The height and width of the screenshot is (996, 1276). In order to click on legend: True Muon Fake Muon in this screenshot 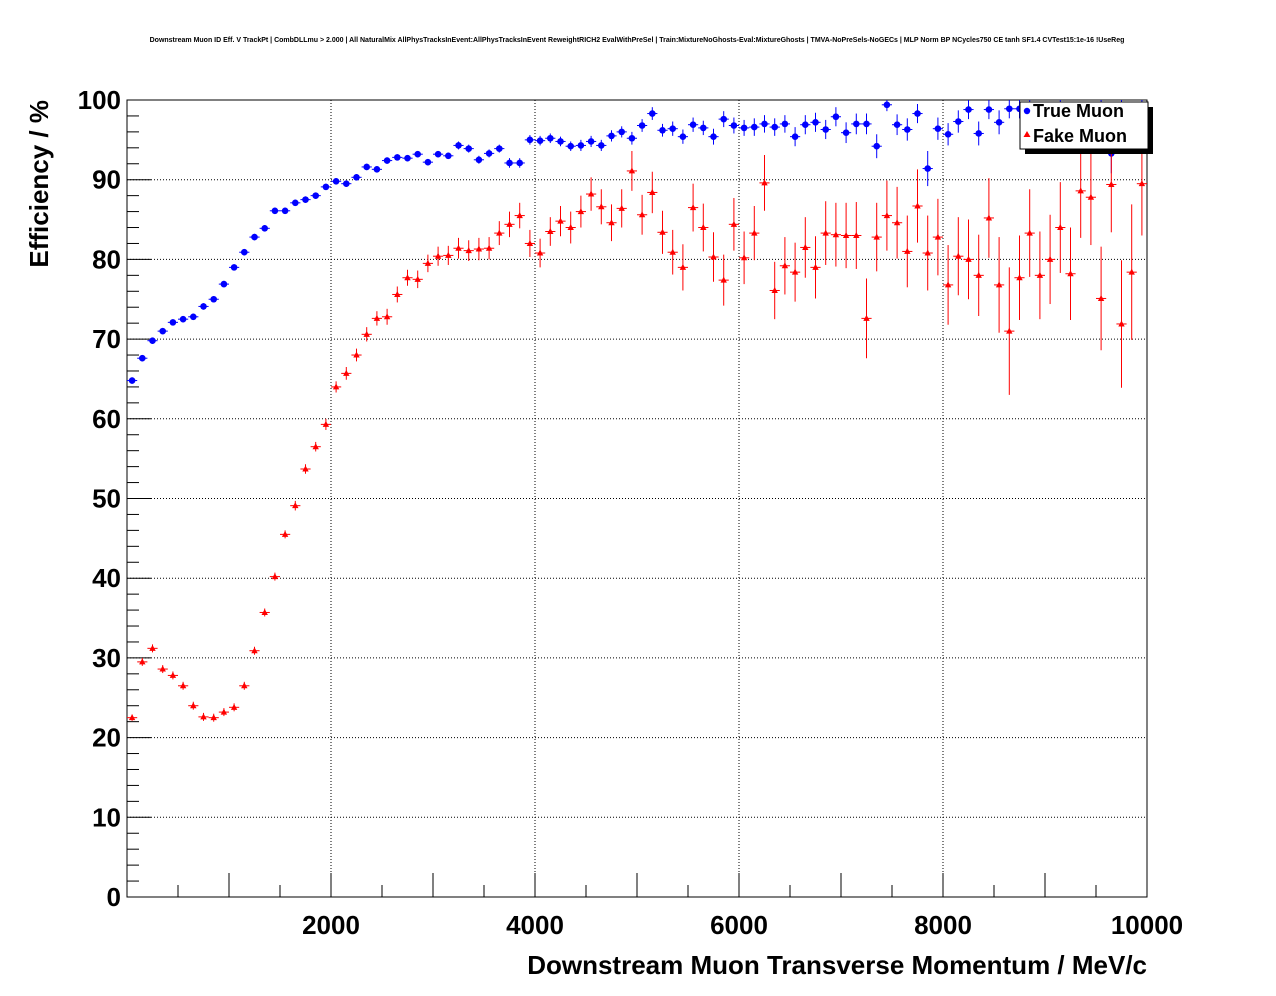, I will do `click(1086, 127)`.